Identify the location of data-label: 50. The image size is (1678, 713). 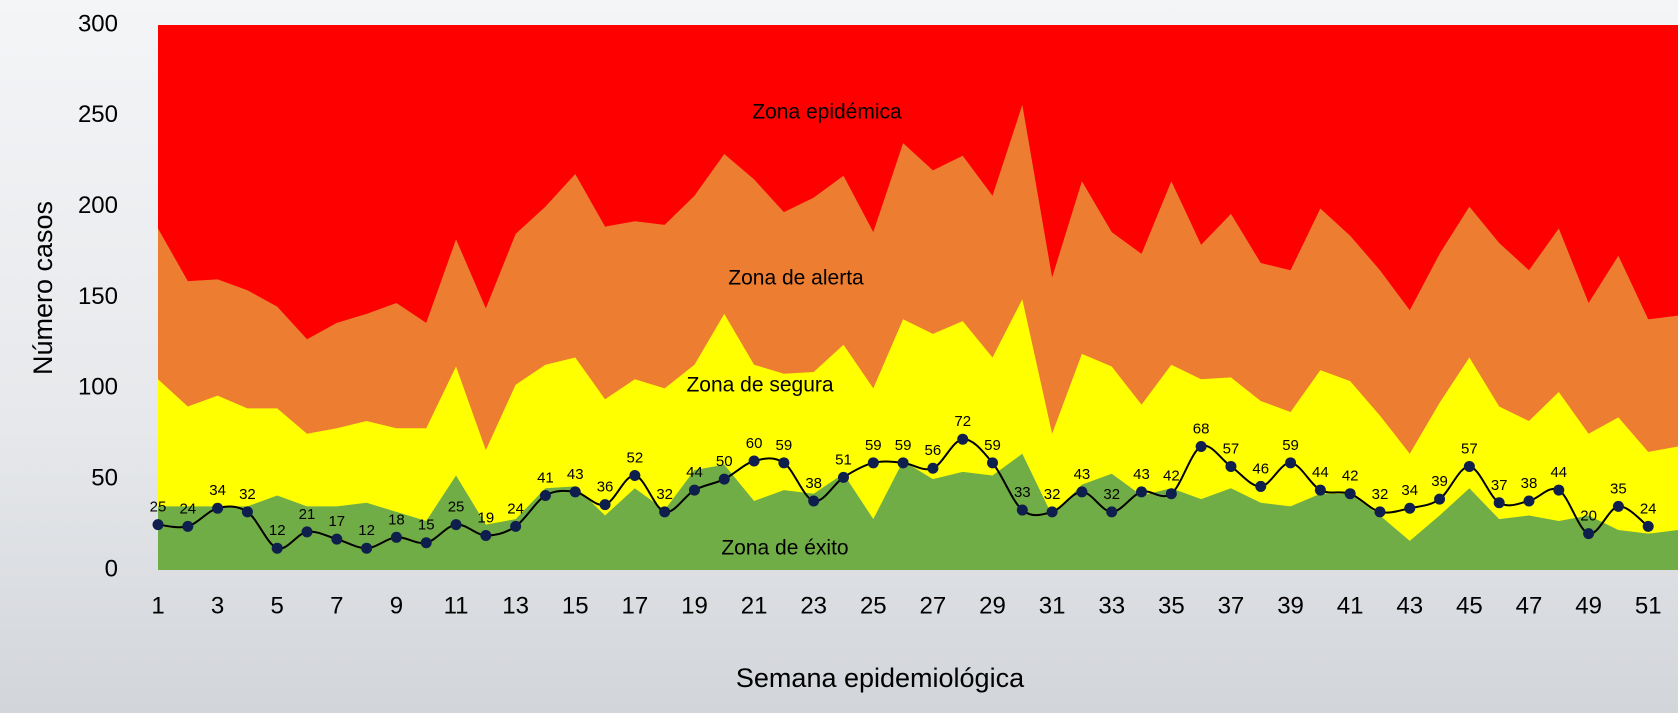
(724, 461).